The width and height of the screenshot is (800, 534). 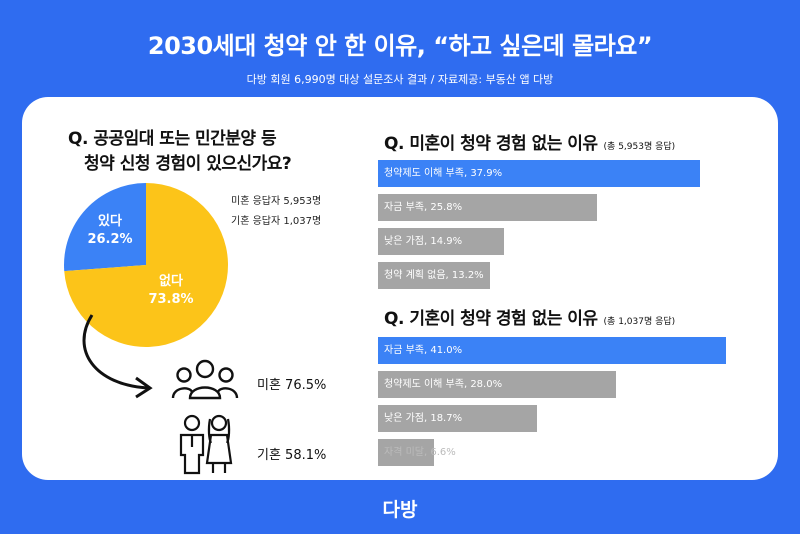 I want to click on family-icon, so click(x=205, y=379).